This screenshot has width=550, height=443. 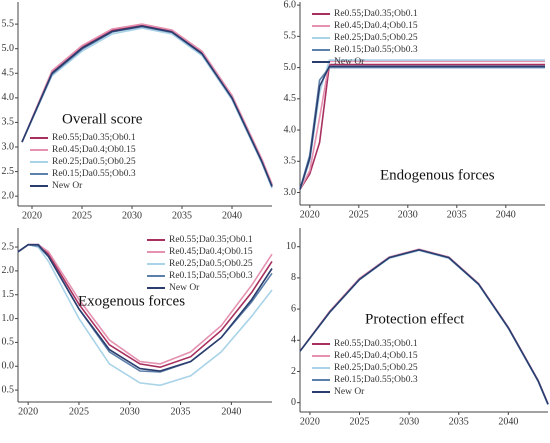 I want to click on y-tick-label: 1.5, so click(x=8, y=294).